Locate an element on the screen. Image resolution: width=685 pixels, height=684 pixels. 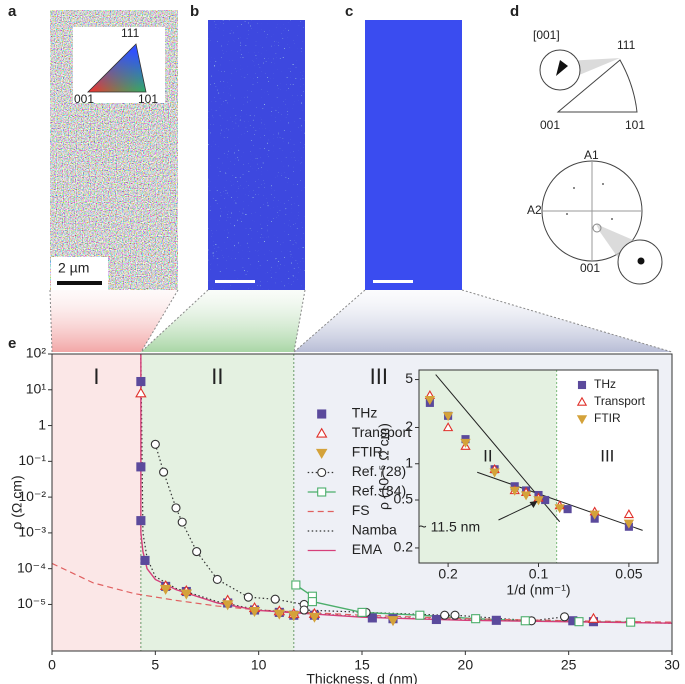
y-tick-label: 10² is located at coordinates (36, 353).